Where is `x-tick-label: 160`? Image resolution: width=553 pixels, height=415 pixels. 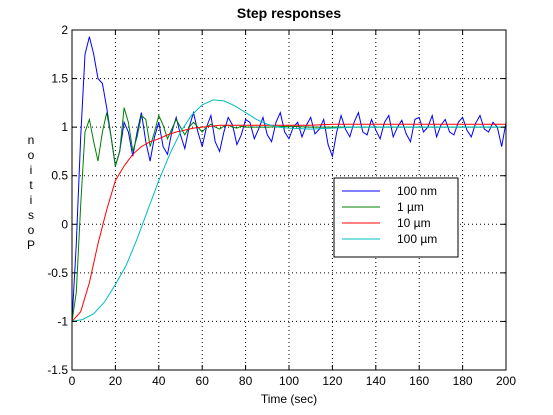
x-tick-label: 160 is located at coordinates (419, 381).